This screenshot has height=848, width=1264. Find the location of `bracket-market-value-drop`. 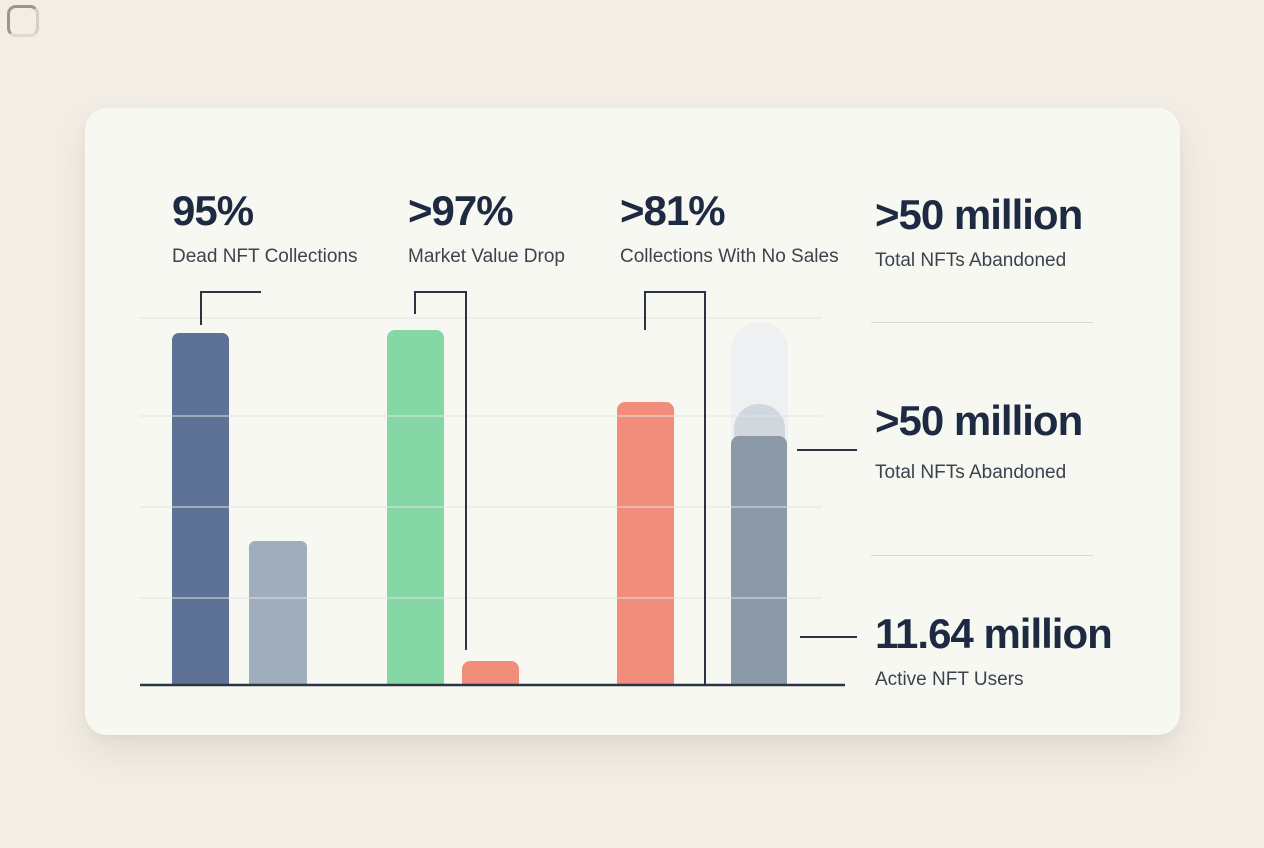

bracket-market-value-drop is located at coordinates (440, 470).